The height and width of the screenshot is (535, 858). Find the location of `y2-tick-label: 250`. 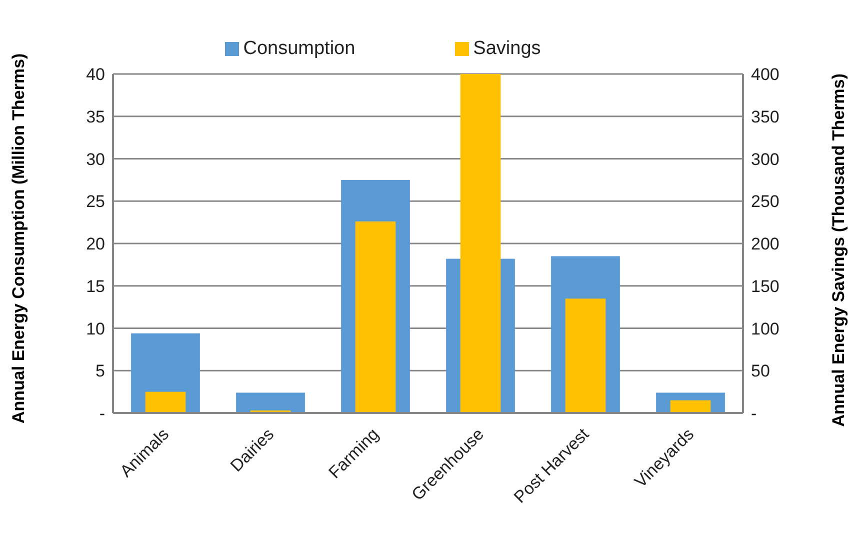

y2-tick-label: 250 is located at coordinates (765, 202).